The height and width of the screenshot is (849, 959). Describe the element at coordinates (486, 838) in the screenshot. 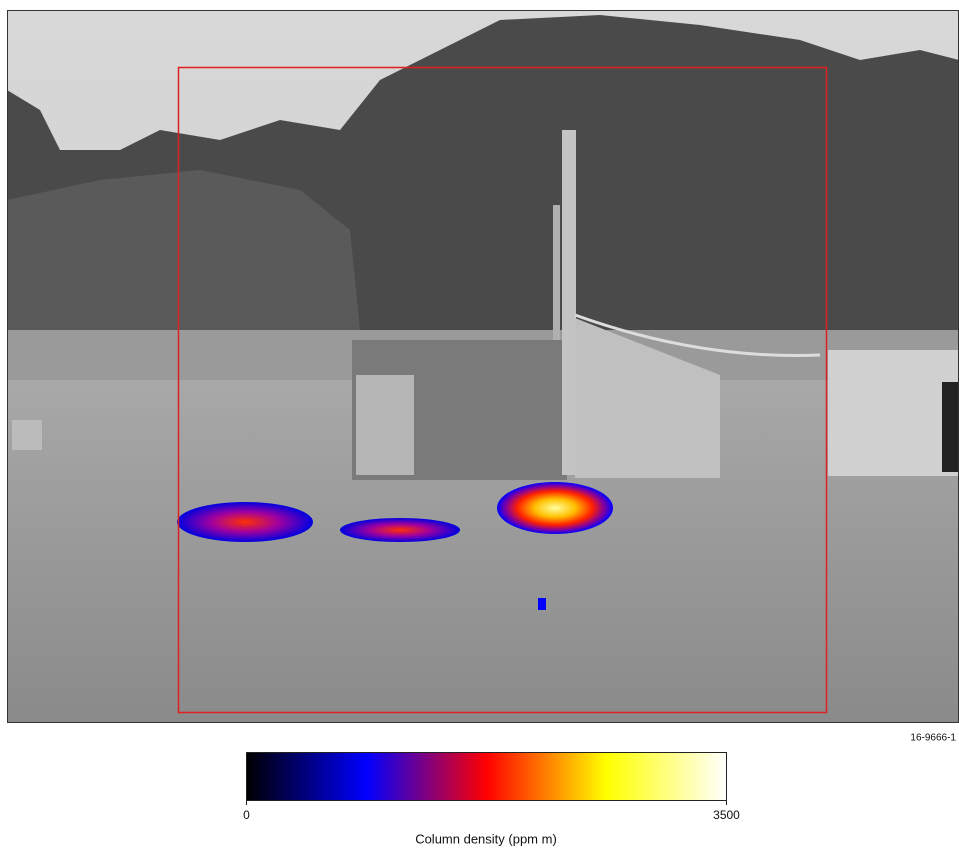

I see `colorbar-label: Column density (ppm m)` at that location.